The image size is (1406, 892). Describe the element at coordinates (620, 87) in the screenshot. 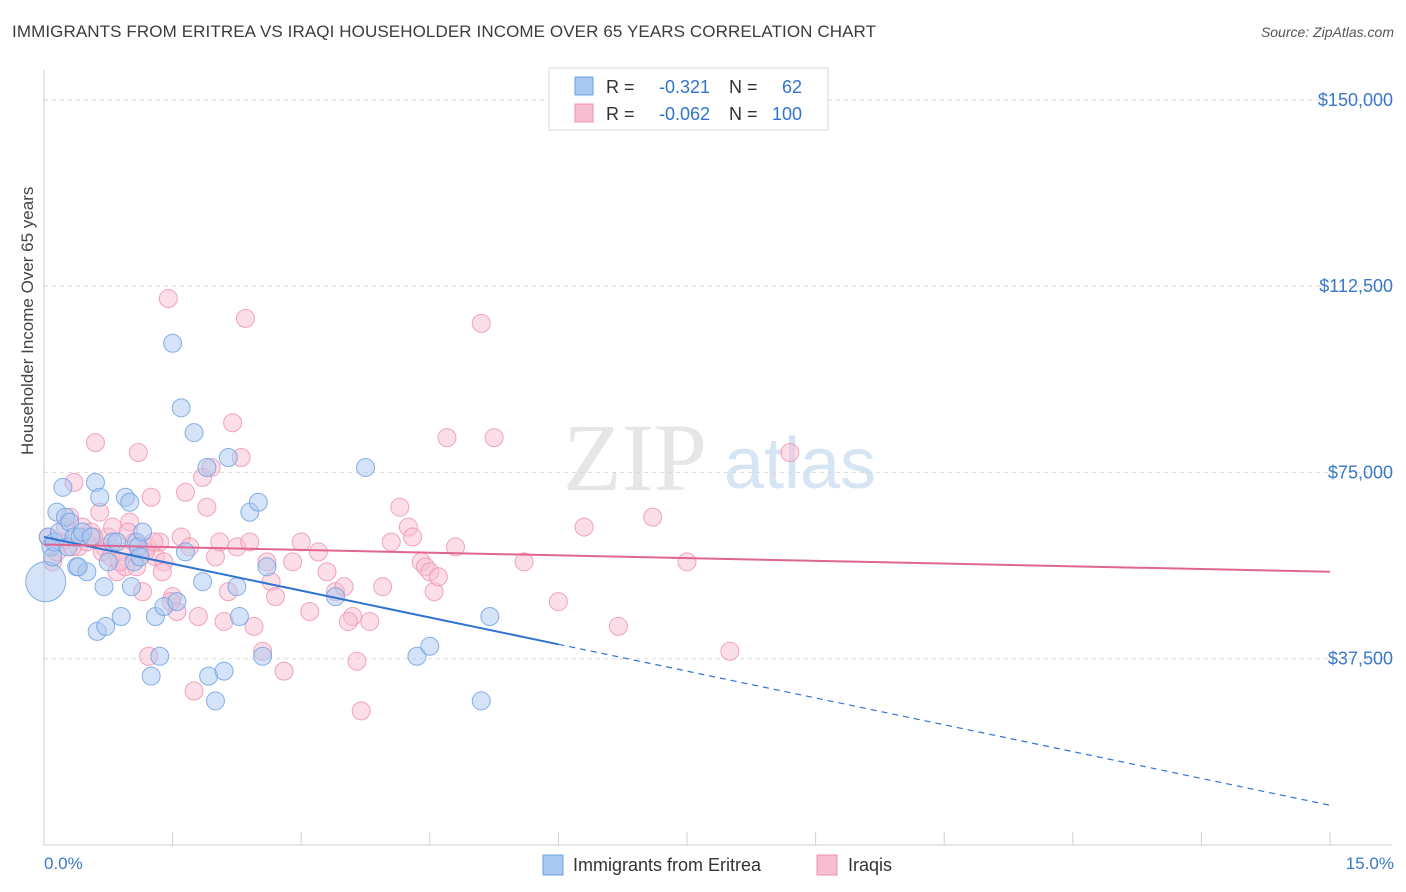

I see `legend-r-label-eritrea: R =` at that location.